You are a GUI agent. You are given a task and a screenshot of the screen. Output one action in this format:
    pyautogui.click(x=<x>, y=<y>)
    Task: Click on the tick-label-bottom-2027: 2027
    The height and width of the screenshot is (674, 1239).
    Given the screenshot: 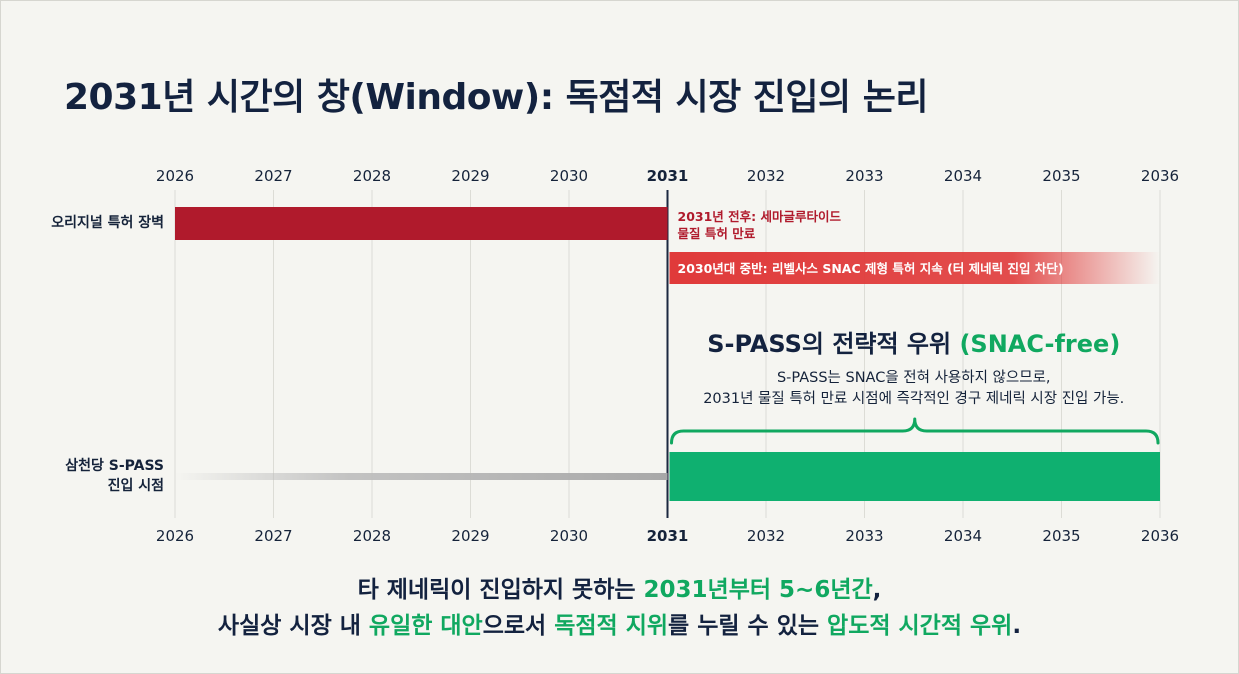 What is the action you would take?
    pyautogui.click(x=273, y=536)
    